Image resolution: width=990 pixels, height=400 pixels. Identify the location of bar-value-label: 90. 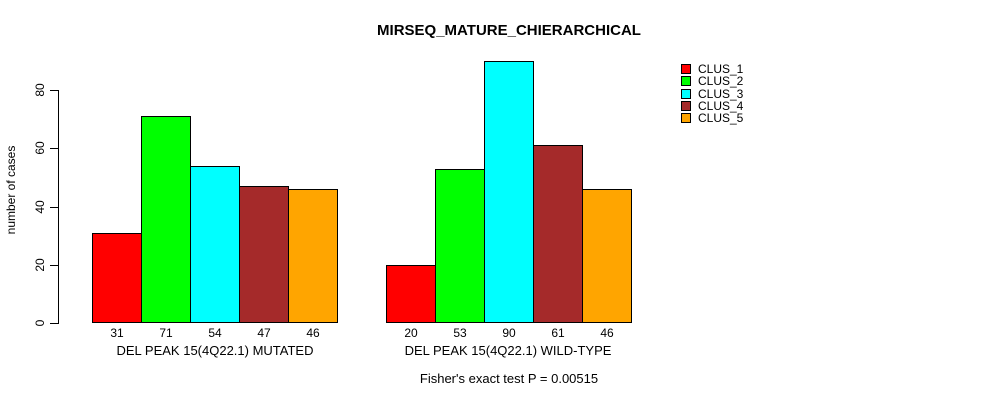
(509, 333).